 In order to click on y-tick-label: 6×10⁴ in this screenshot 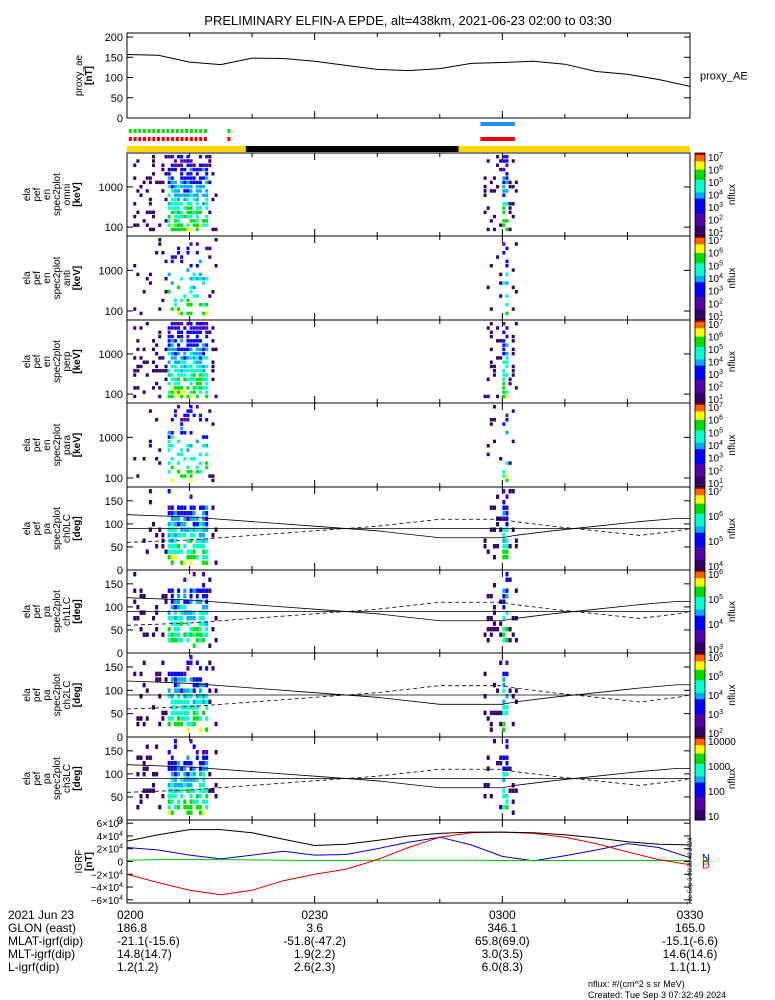, I will do `click(110, 824)`.